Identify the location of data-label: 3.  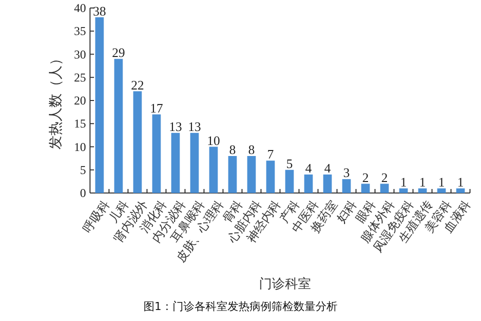
(346, 172).